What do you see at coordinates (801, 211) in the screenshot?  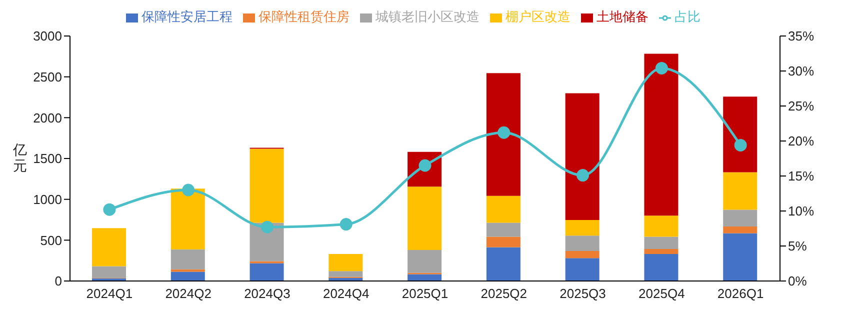 I see `y2-tick-label: 10%` at bounding box center [801, 211].